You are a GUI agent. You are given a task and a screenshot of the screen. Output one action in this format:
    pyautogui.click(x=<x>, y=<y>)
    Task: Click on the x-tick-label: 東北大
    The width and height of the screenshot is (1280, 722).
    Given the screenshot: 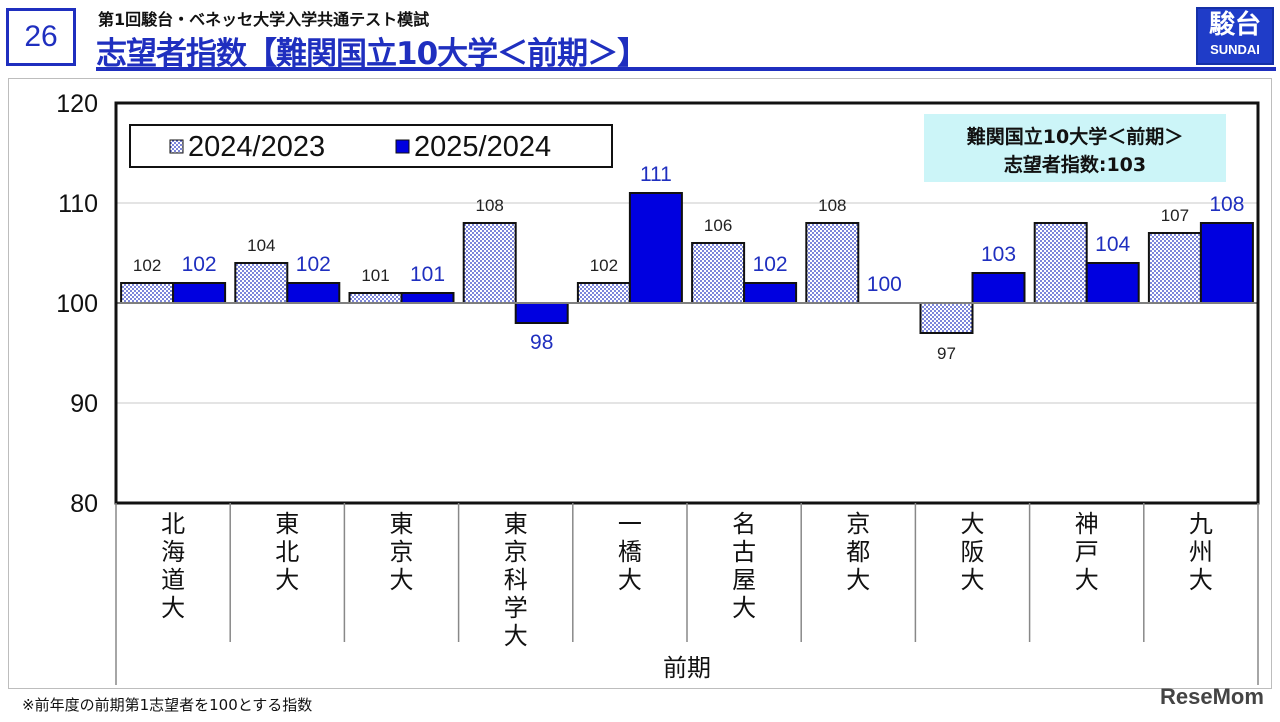 What is the action you would take?
    pyautogui.click(x=287, y=552)
    